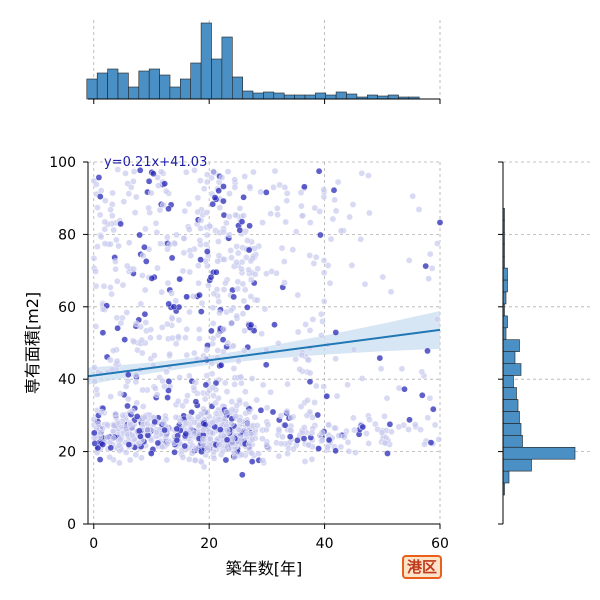  I want to click on y-tick-label: 80, so click(67, 235).